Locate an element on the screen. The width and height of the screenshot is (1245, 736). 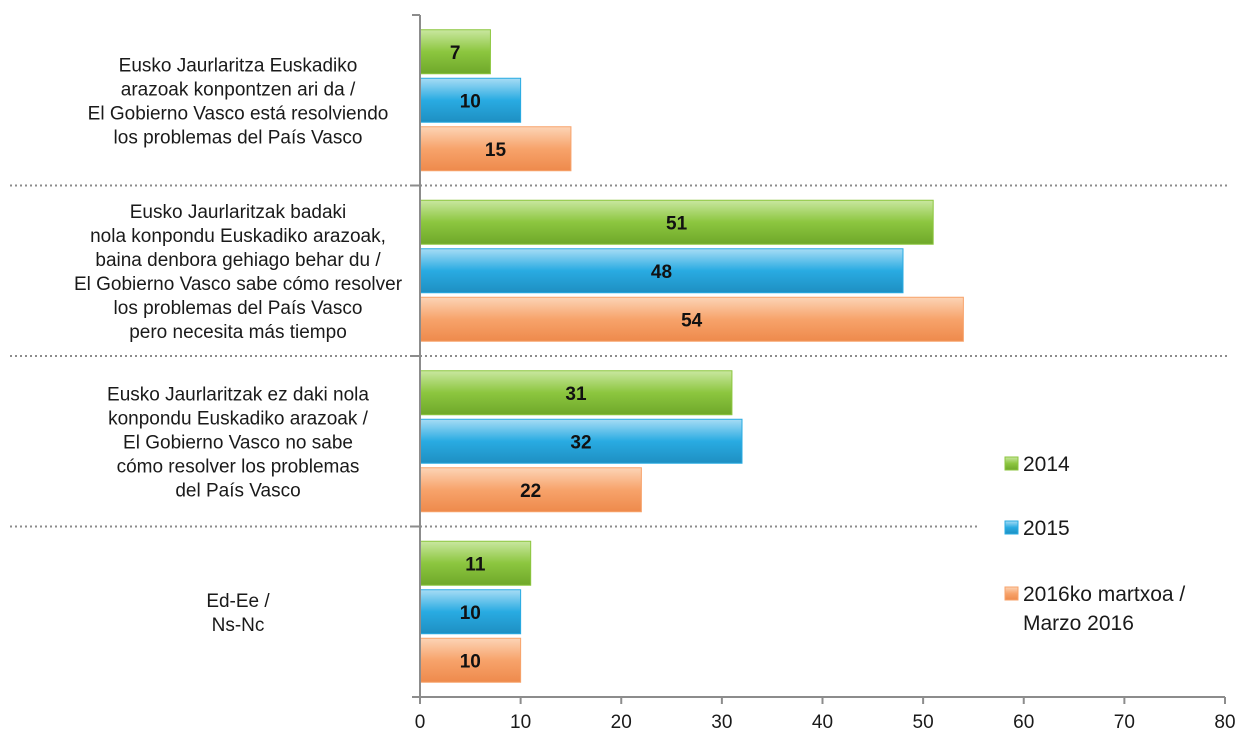
bar-value-label: 51 is located at coordinates (677, 223).